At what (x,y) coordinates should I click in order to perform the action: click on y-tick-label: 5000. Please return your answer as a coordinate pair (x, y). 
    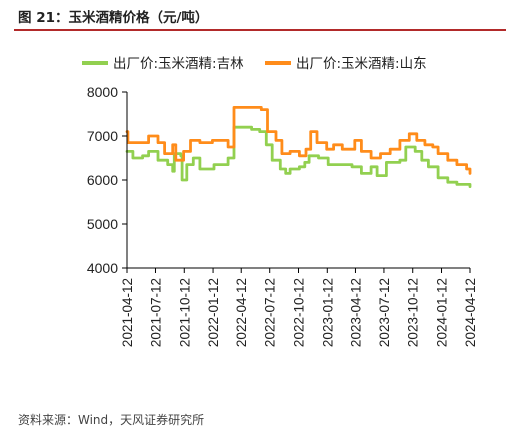
    Looking at the image, I should click on (102, 224).